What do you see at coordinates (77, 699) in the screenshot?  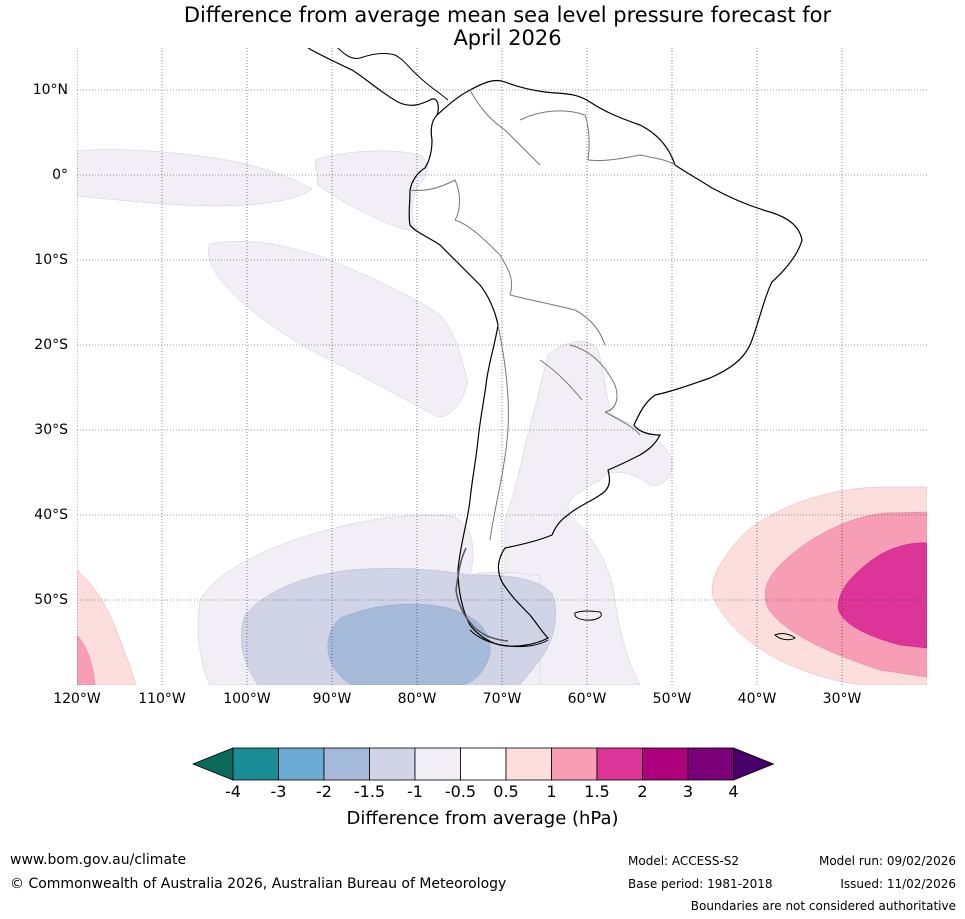 I see `lon-label-120w: 120°W` at bounding box center [77, 699].